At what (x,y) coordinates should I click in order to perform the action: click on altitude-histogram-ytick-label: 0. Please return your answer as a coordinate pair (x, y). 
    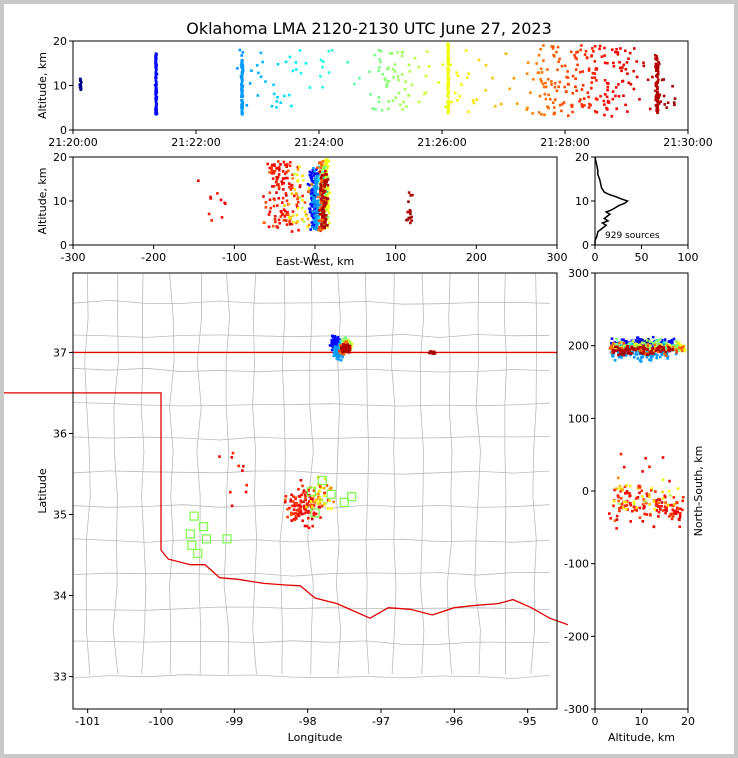
    Looking at the image, I should click on (585, 245).